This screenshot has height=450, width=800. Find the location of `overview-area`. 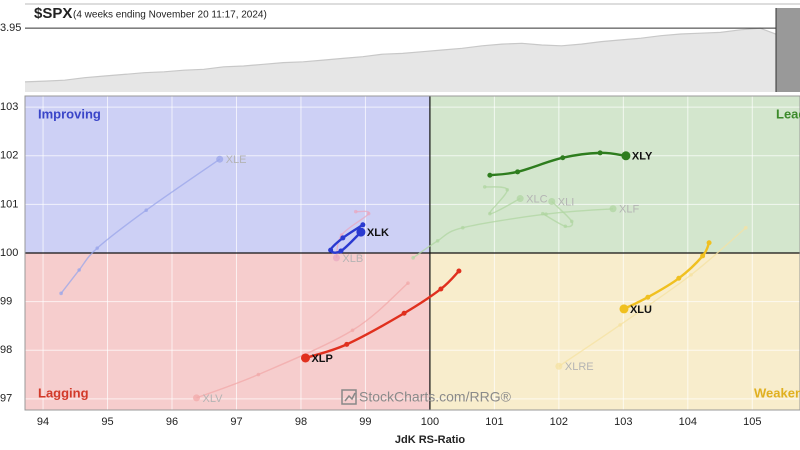

overview-area is located at coordinates (412, 60).